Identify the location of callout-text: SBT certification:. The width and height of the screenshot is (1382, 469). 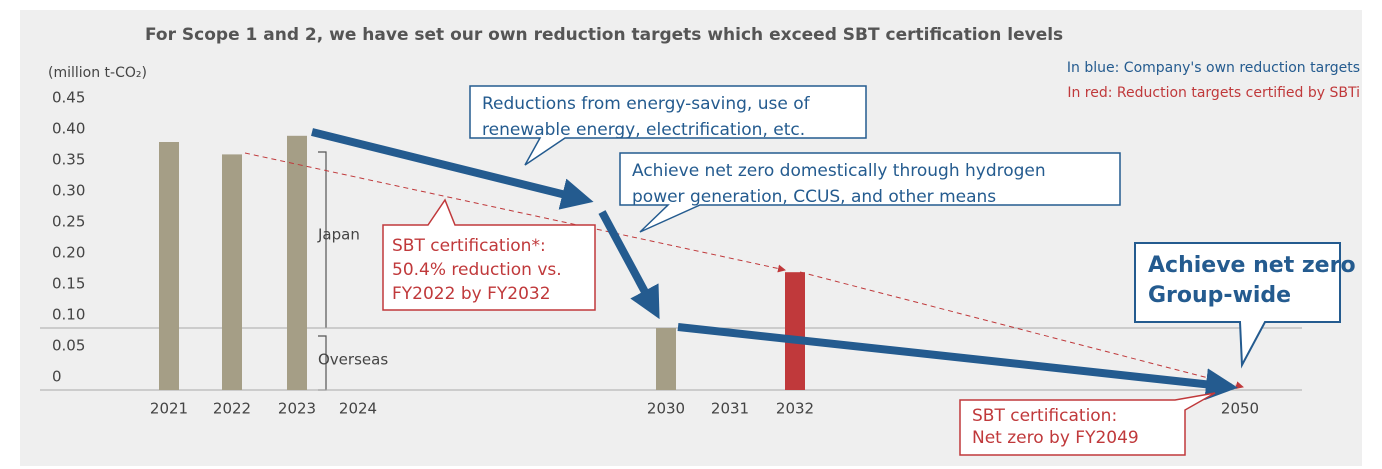
(1044, 416).